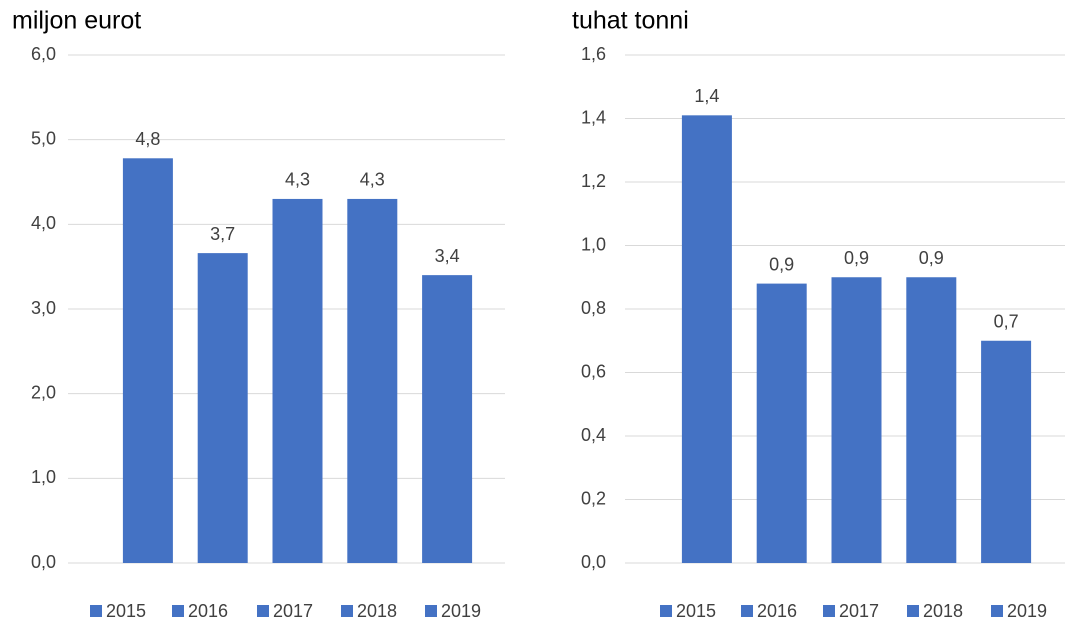  Describe the element at coordinates (43, 138) in the screenshot. I see `y-tick-label: 5,0` at that location.